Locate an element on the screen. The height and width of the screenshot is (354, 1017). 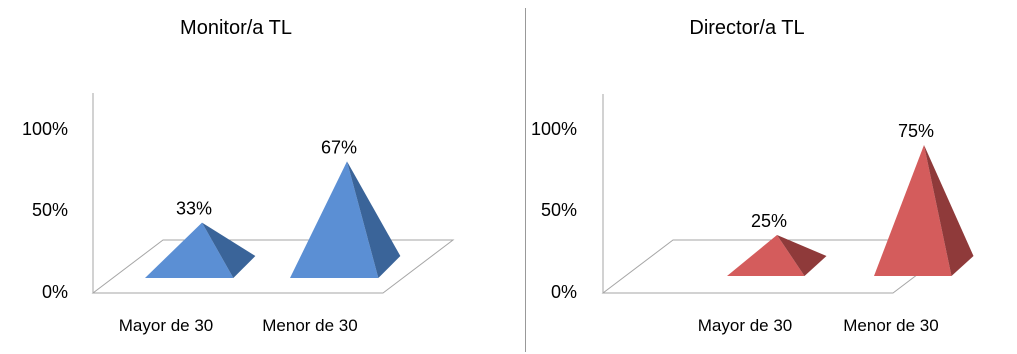
data-label: 33% is located at coordinates (194, 209).